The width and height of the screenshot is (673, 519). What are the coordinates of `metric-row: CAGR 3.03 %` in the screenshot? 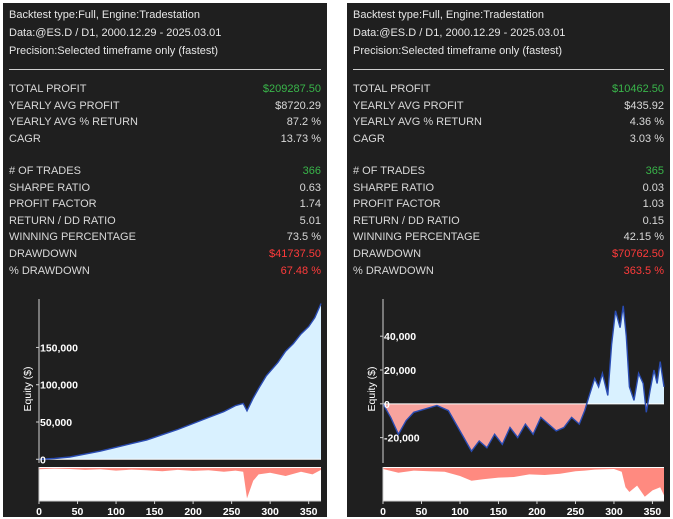 It's located at (508, 141).